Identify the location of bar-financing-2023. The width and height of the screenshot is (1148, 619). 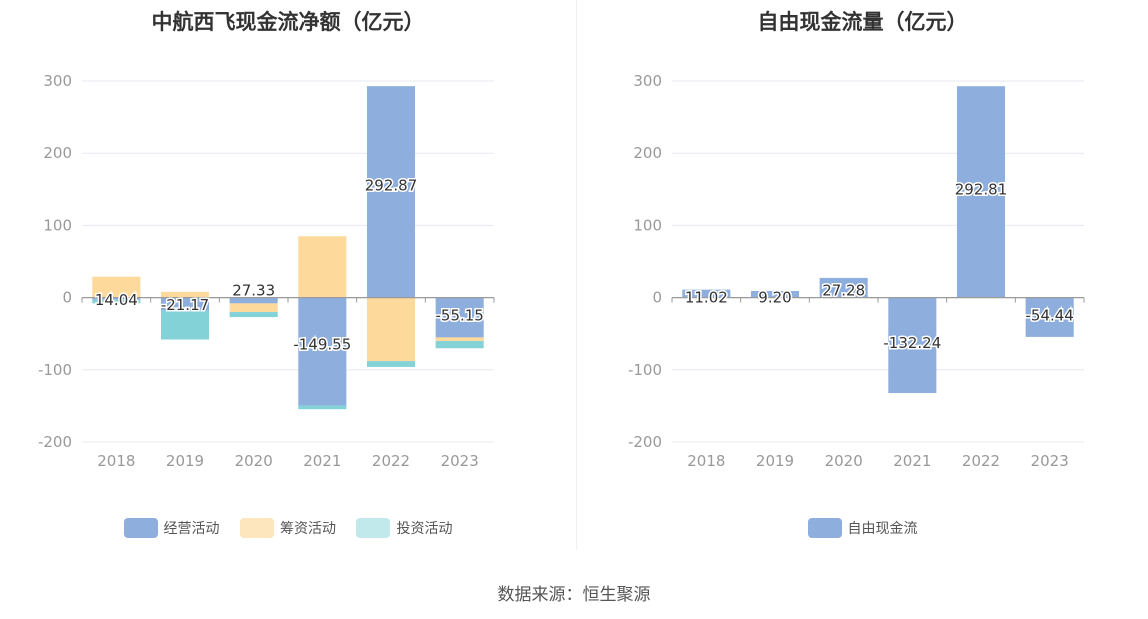
(459, 339).